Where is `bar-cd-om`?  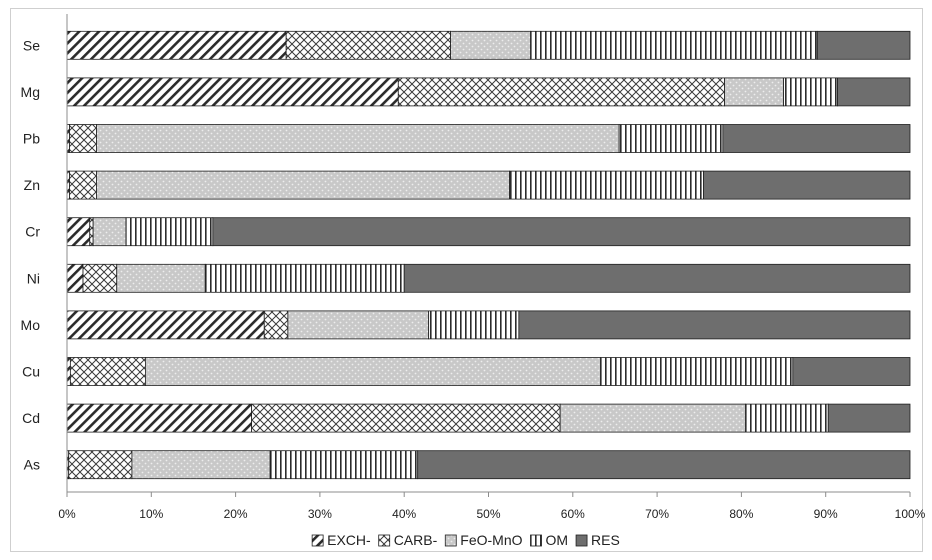 bar-cd-om is located at coordinates (787, 418).